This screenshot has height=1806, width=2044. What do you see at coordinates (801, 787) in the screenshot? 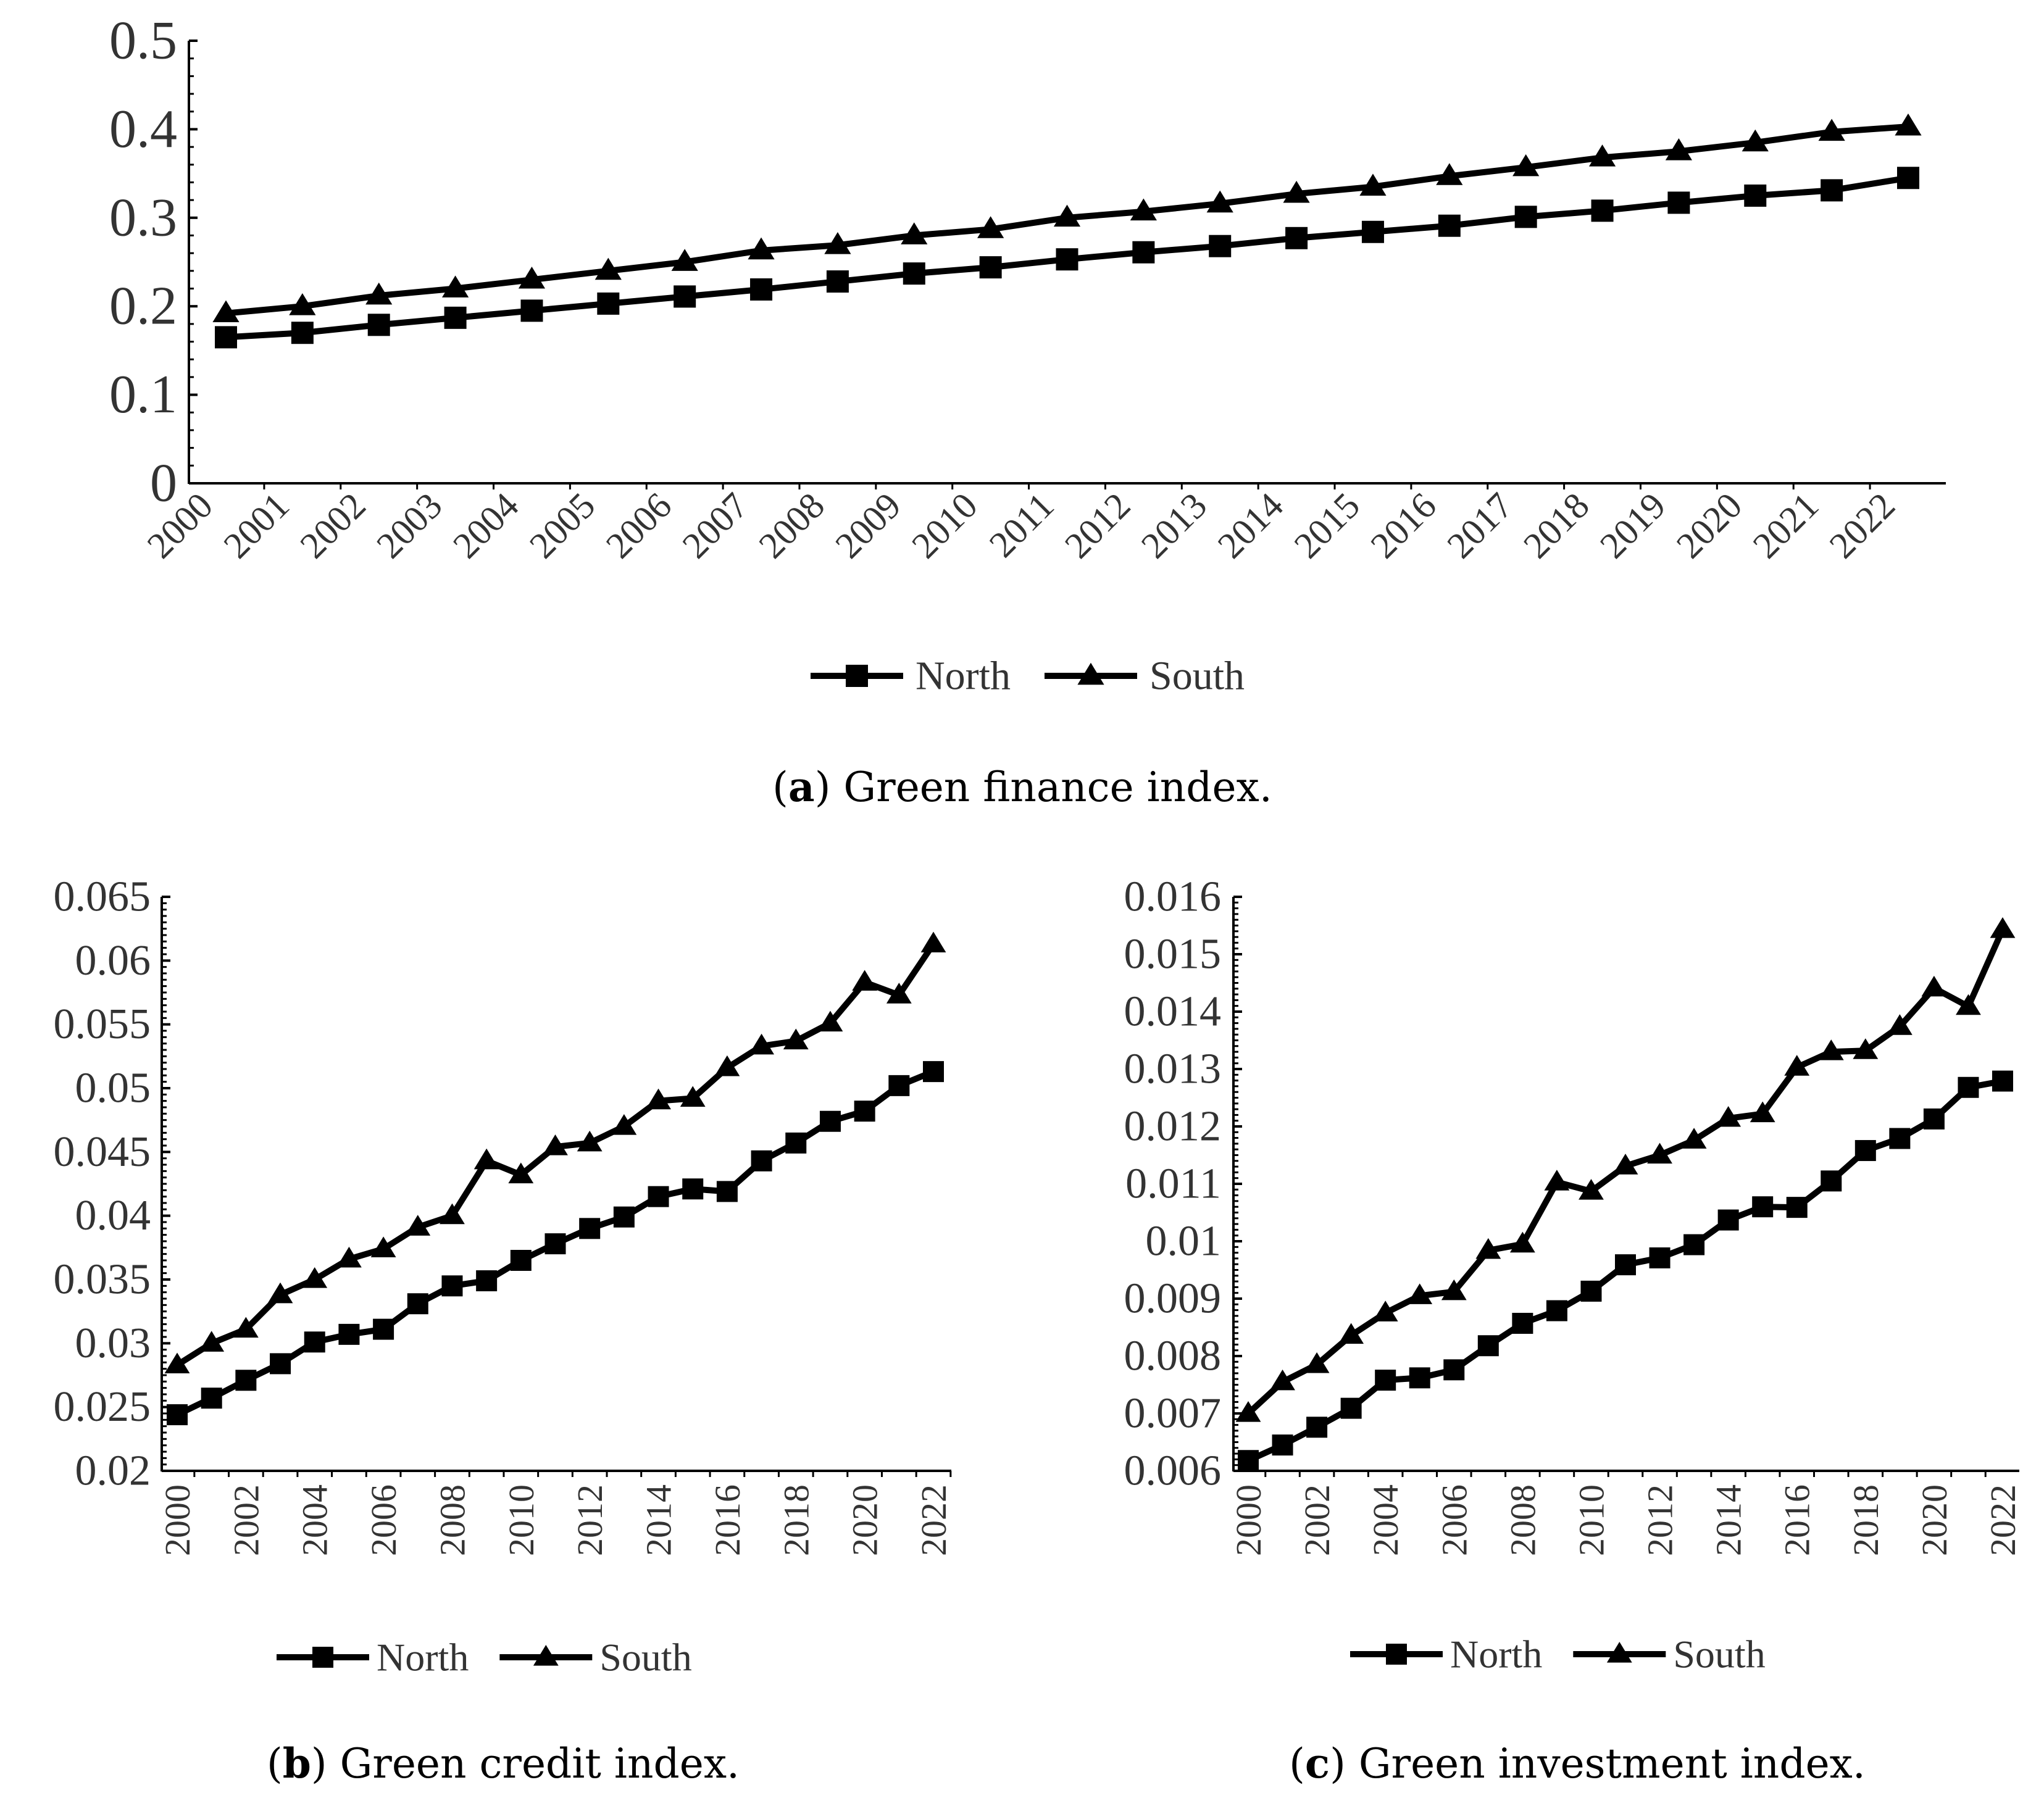
I see `caption-letter: a` at bounding box center [801, 787].